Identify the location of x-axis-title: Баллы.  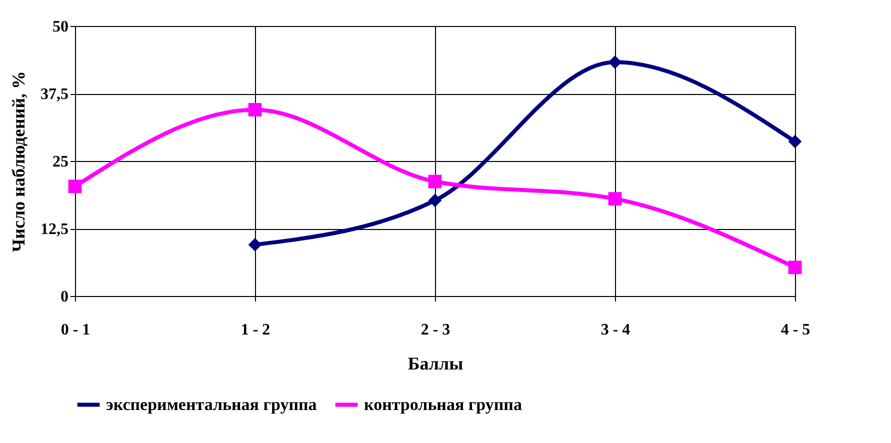
(436, 364).